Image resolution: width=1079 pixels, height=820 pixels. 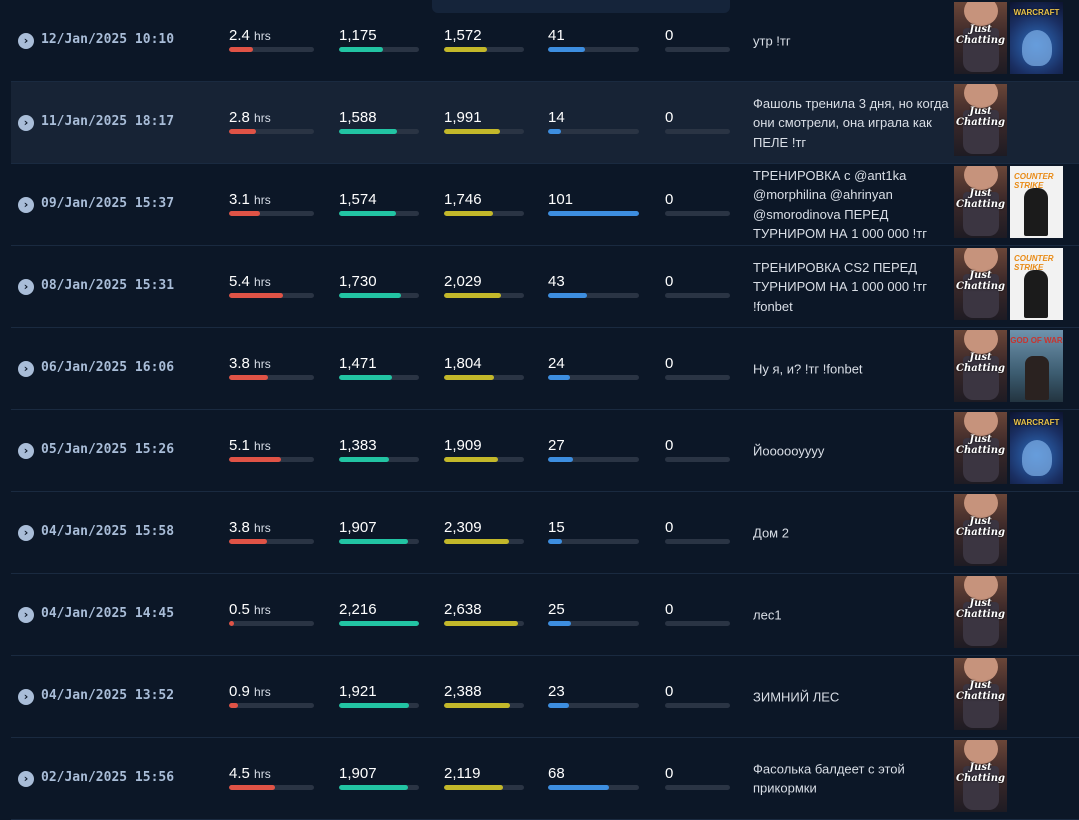 What do you see at coordinates (108, 449) in the screenshot?
I see `stream-date: 05/Jan/2025 15:26` at bounding box center [108, 449].